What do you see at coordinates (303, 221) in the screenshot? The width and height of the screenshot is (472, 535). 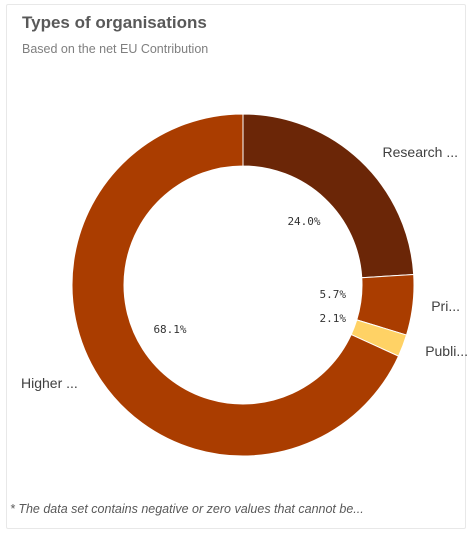 I see `slice-value-label: 24.0%` at bounding box center [303, 221].